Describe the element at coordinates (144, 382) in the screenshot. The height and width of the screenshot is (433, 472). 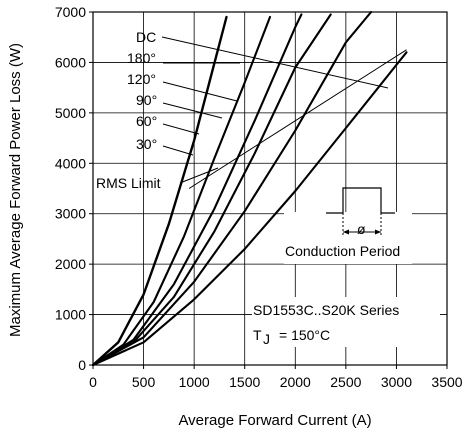
I see `x-tick-label: 500` at that location.